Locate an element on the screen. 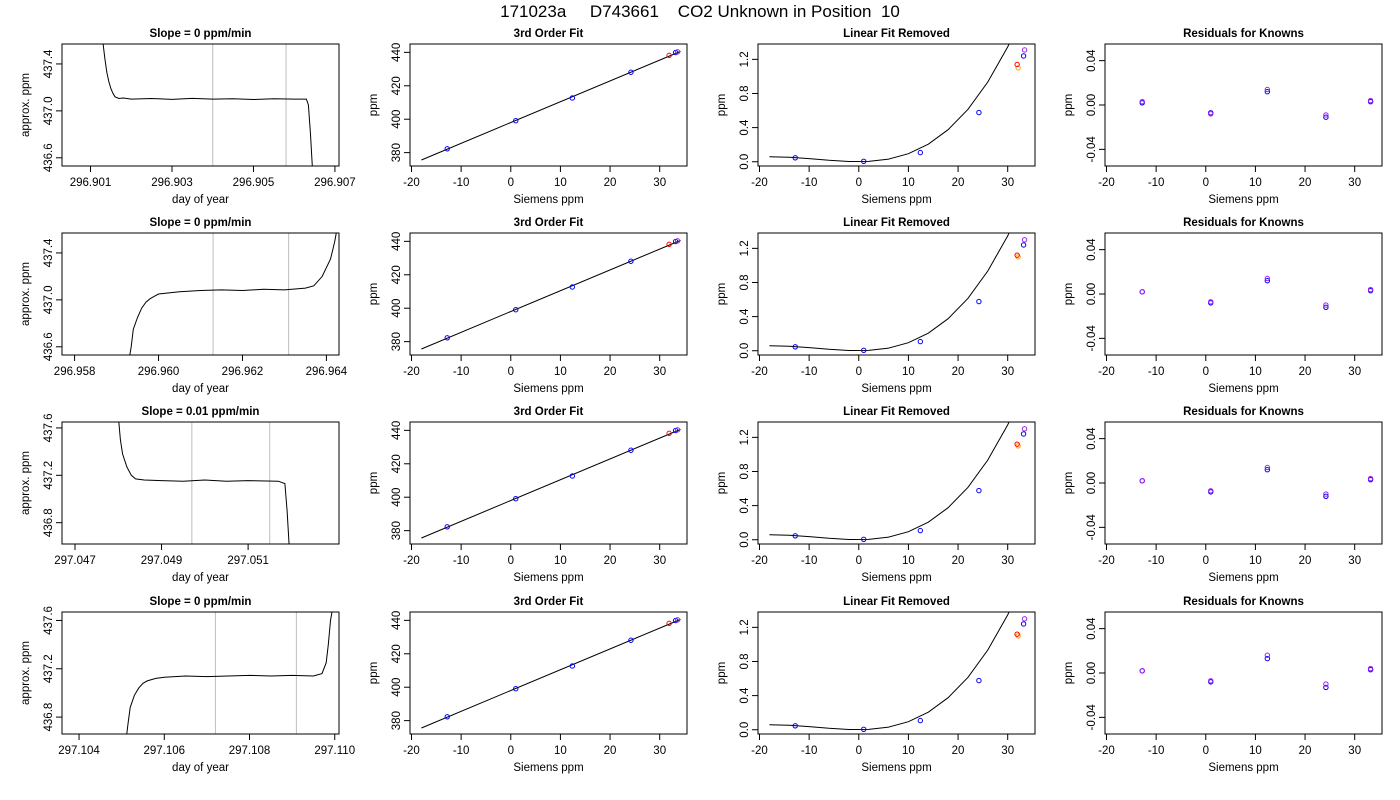  y-tick-label: 440 is located at coordinates (397, 241).